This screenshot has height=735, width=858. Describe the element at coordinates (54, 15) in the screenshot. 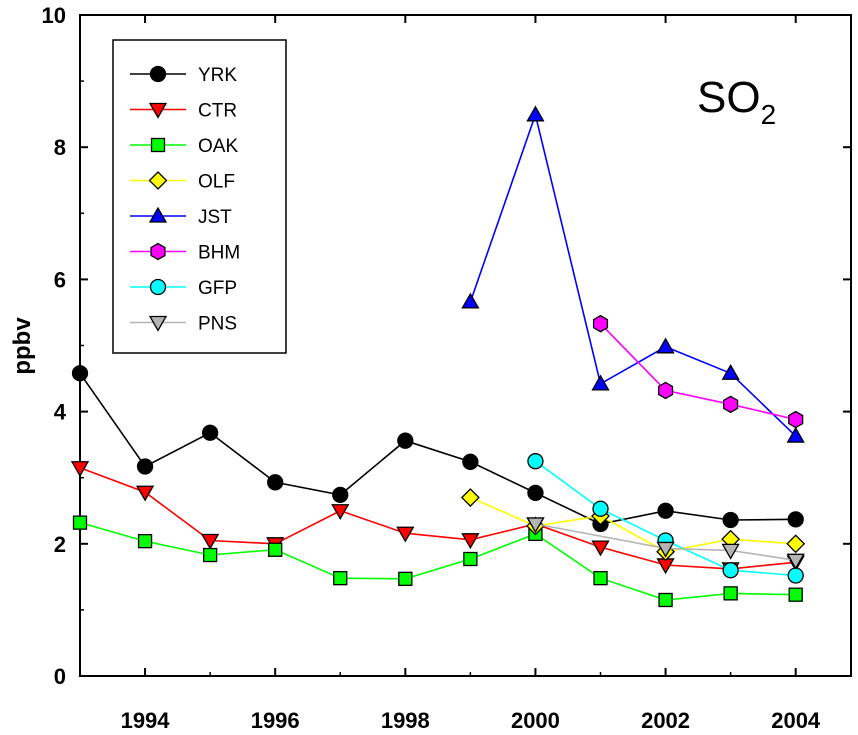

I see `y-tick-label: 10` at that location.